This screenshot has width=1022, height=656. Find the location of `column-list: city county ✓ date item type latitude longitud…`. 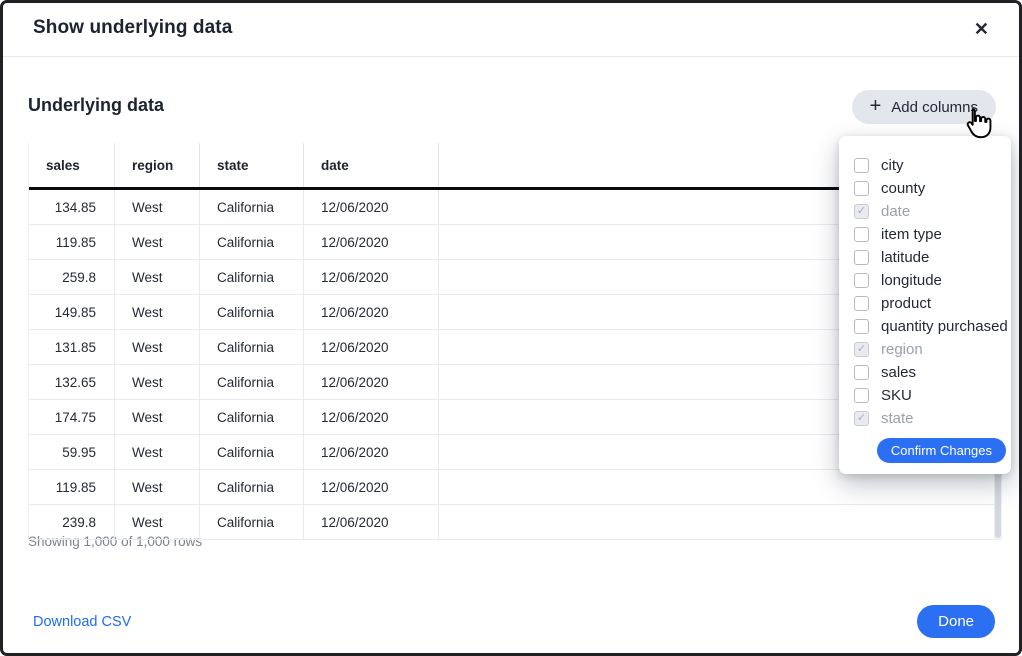

column-list: city county ✓ date item type latitude longitud… is located at coordinates (925, 292).